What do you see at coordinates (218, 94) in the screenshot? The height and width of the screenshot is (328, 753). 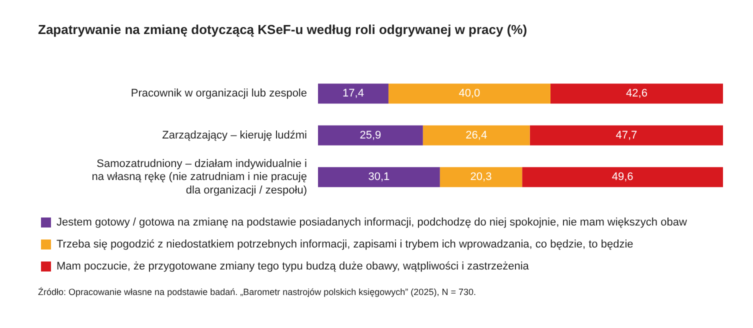 I see `y-tick-label: Pracownik w organizacji lub zespole` at bounding box center [218, 94].